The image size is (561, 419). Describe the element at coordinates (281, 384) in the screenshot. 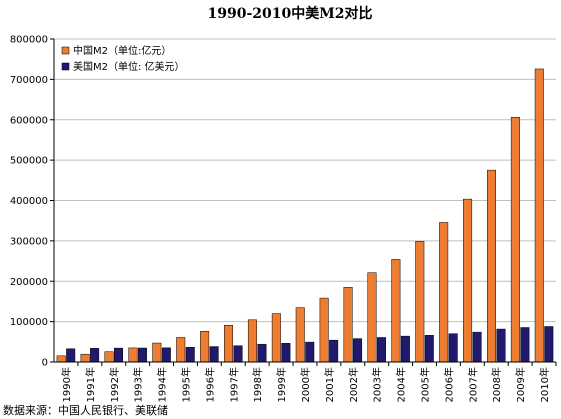

I see `x-tick-label: 1999年` at that location.